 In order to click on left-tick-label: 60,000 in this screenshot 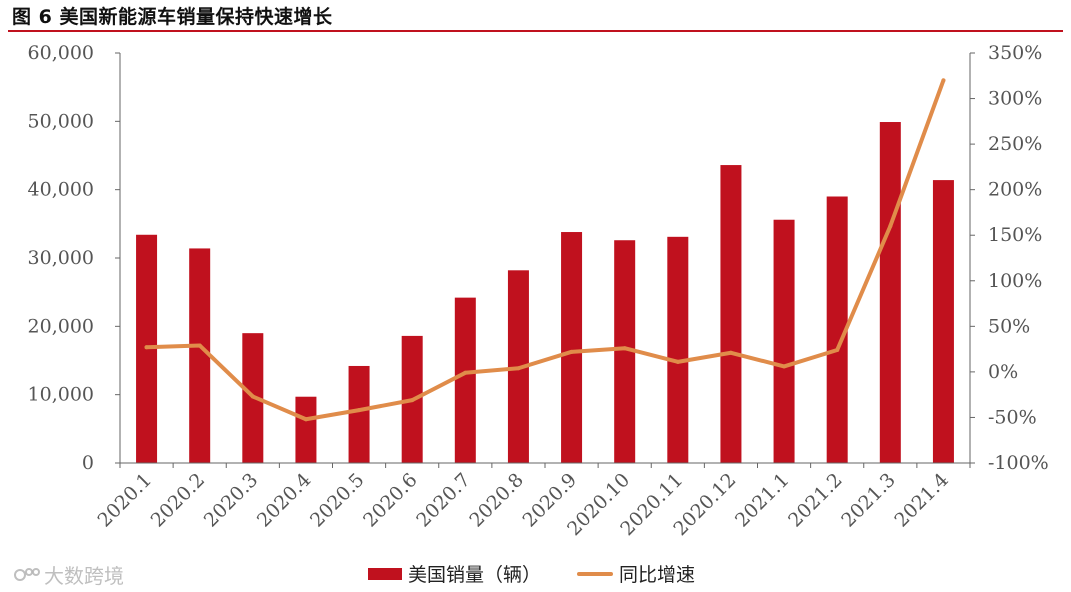, I will do `click(61, 53)`.